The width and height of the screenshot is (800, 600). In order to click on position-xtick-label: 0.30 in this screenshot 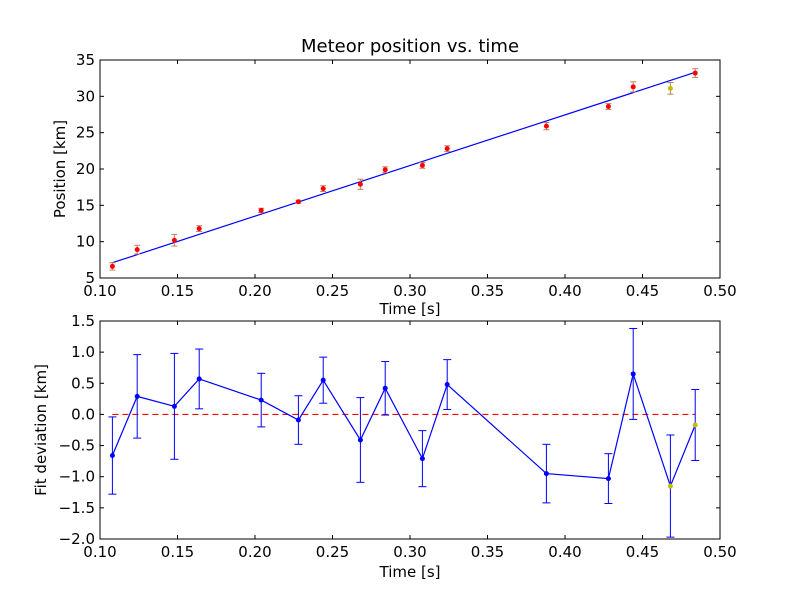, I will do `click(409, 291)`.